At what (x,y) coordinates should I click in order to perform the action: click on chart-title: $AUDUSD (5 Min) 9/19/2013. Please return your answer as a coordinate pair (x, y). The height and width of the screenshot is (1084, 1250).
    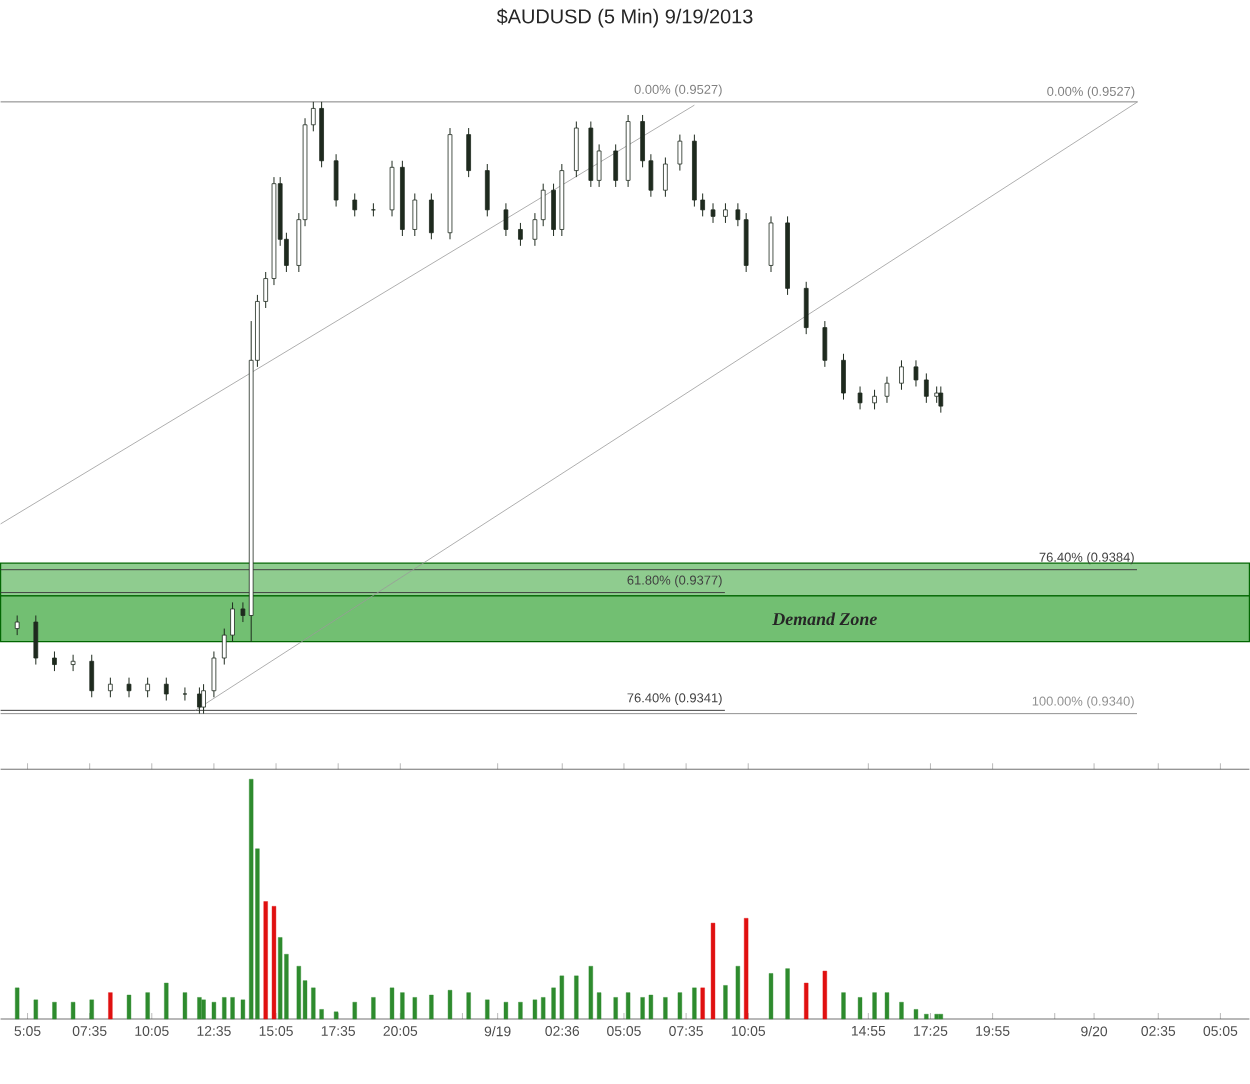
    Looking at the image, I should click on (624, 17).